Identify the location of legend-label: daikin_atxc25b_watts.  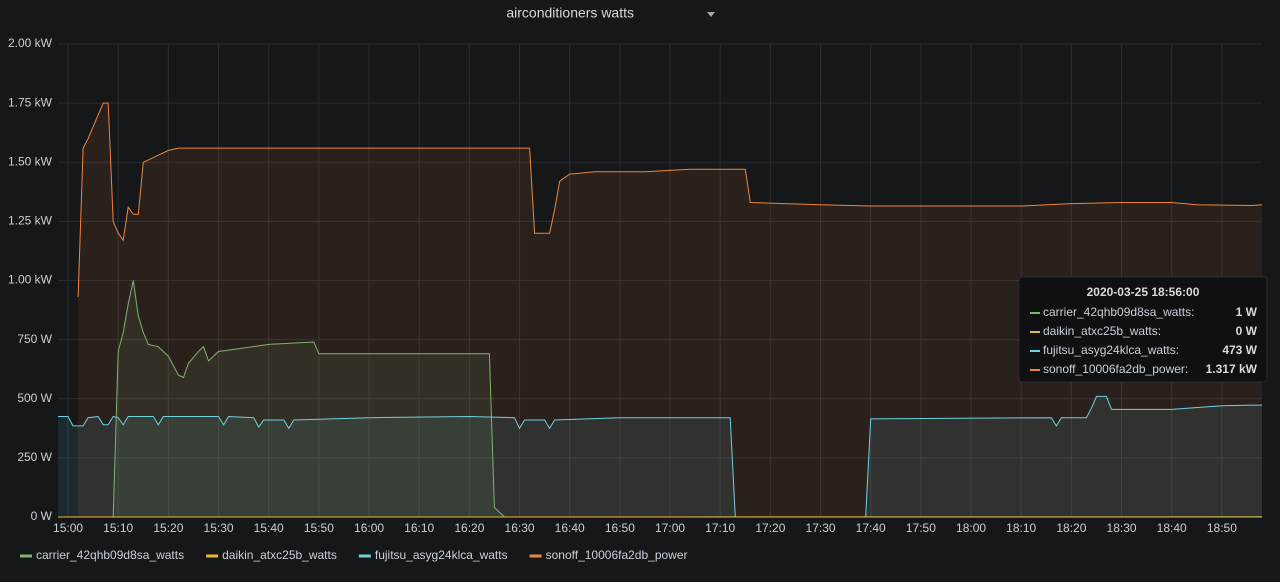
(279, 555).